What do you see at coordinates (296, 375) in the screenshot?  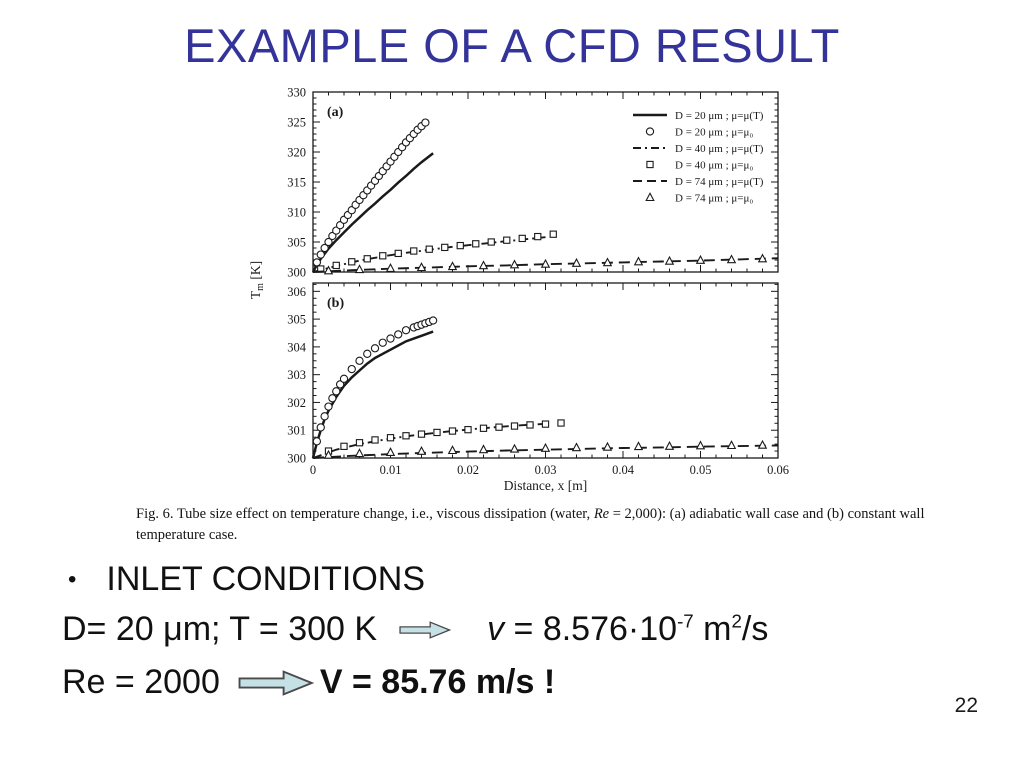 I see `svg-text: 303` at bounding box center [296, 375].